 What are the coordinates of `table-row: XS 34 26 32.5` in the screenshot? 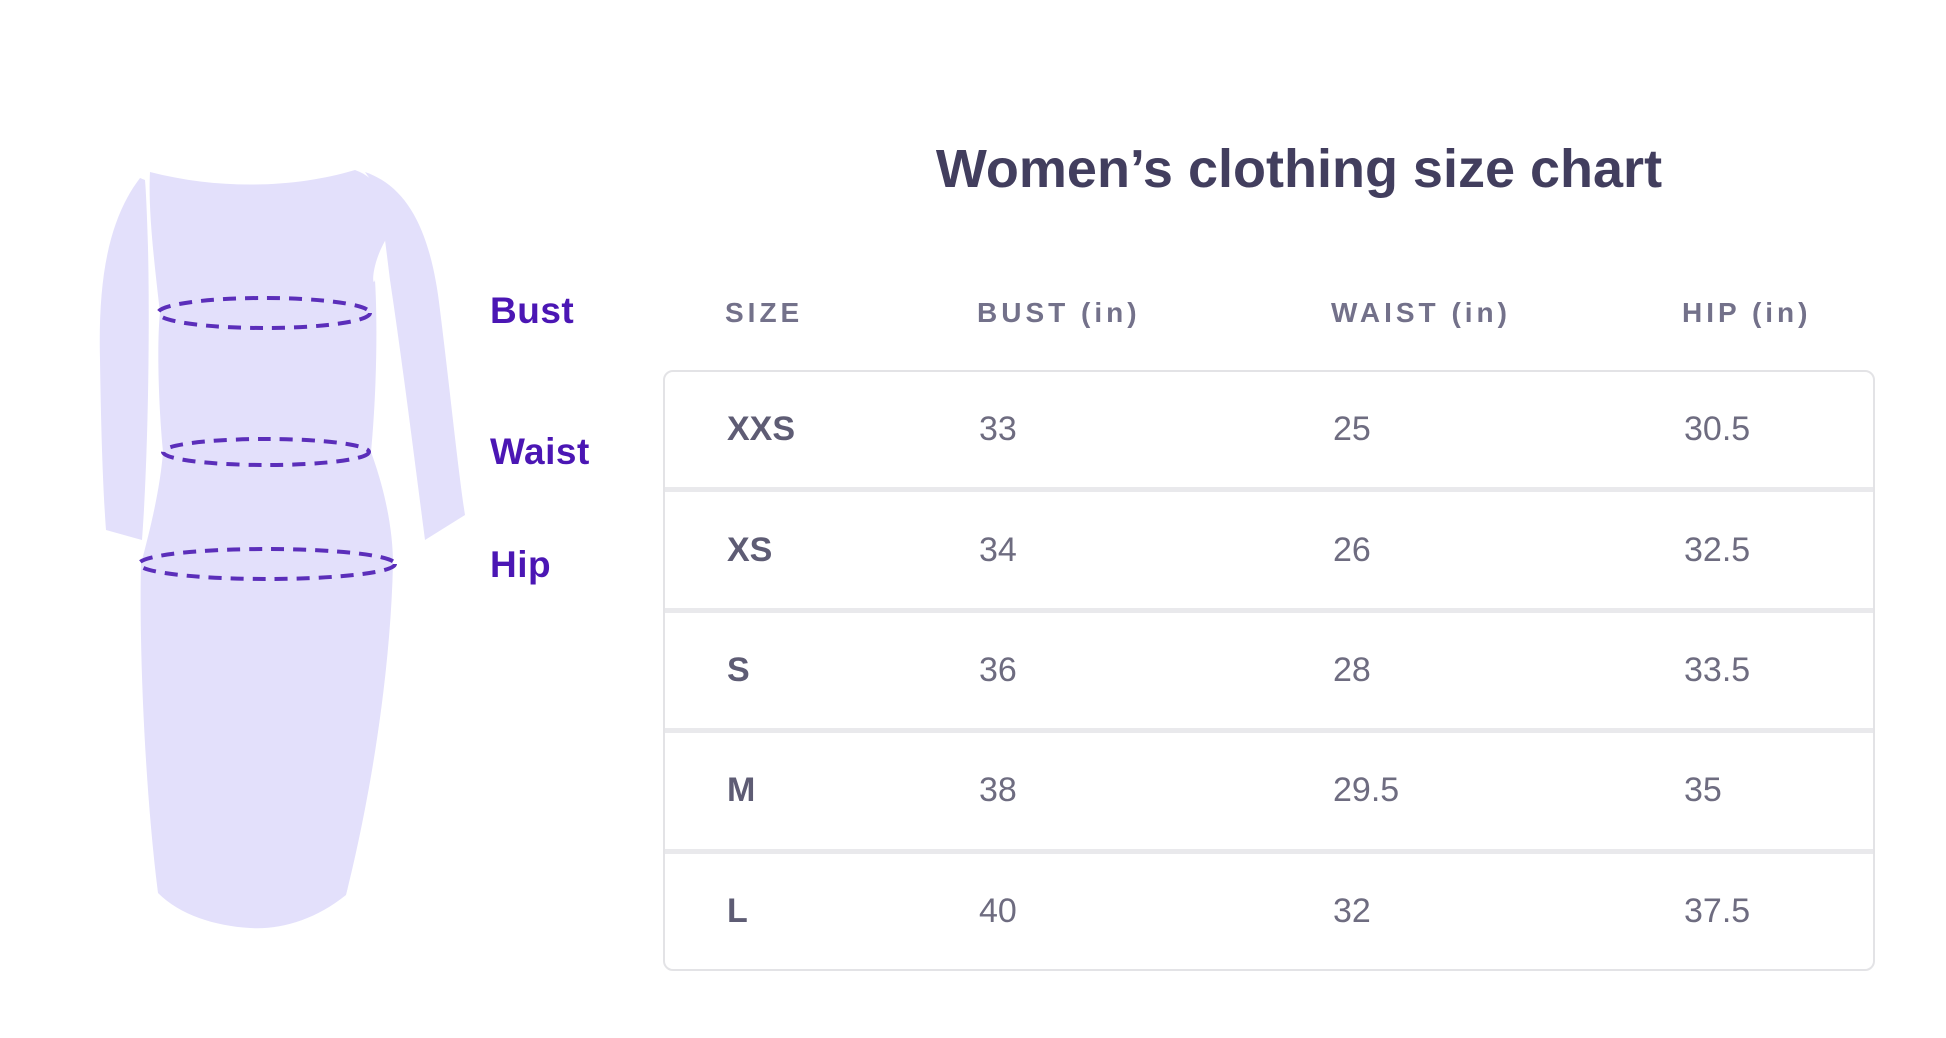 It's located at (1269, 550).